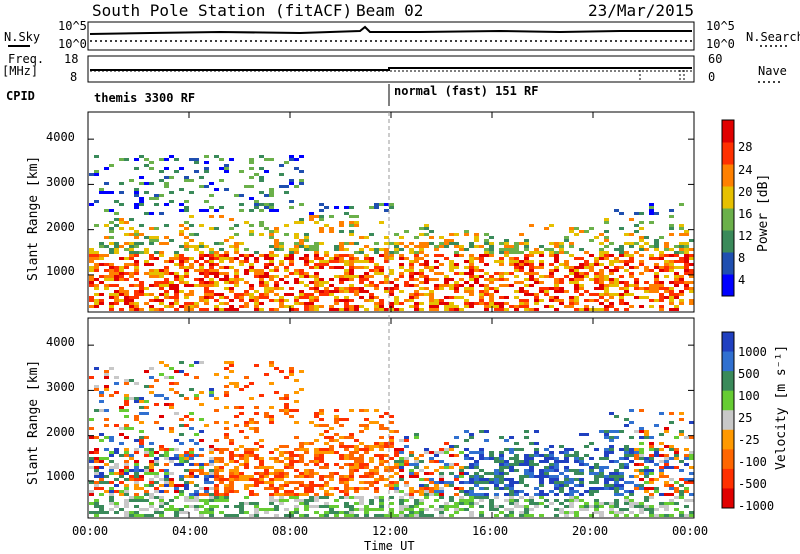 Image resolution: width=800 pixels, height=554 pixels. Describe the element at coordinates (742, 258) in the screenshot. I see `power-cb-tick-8: 8` at that location.